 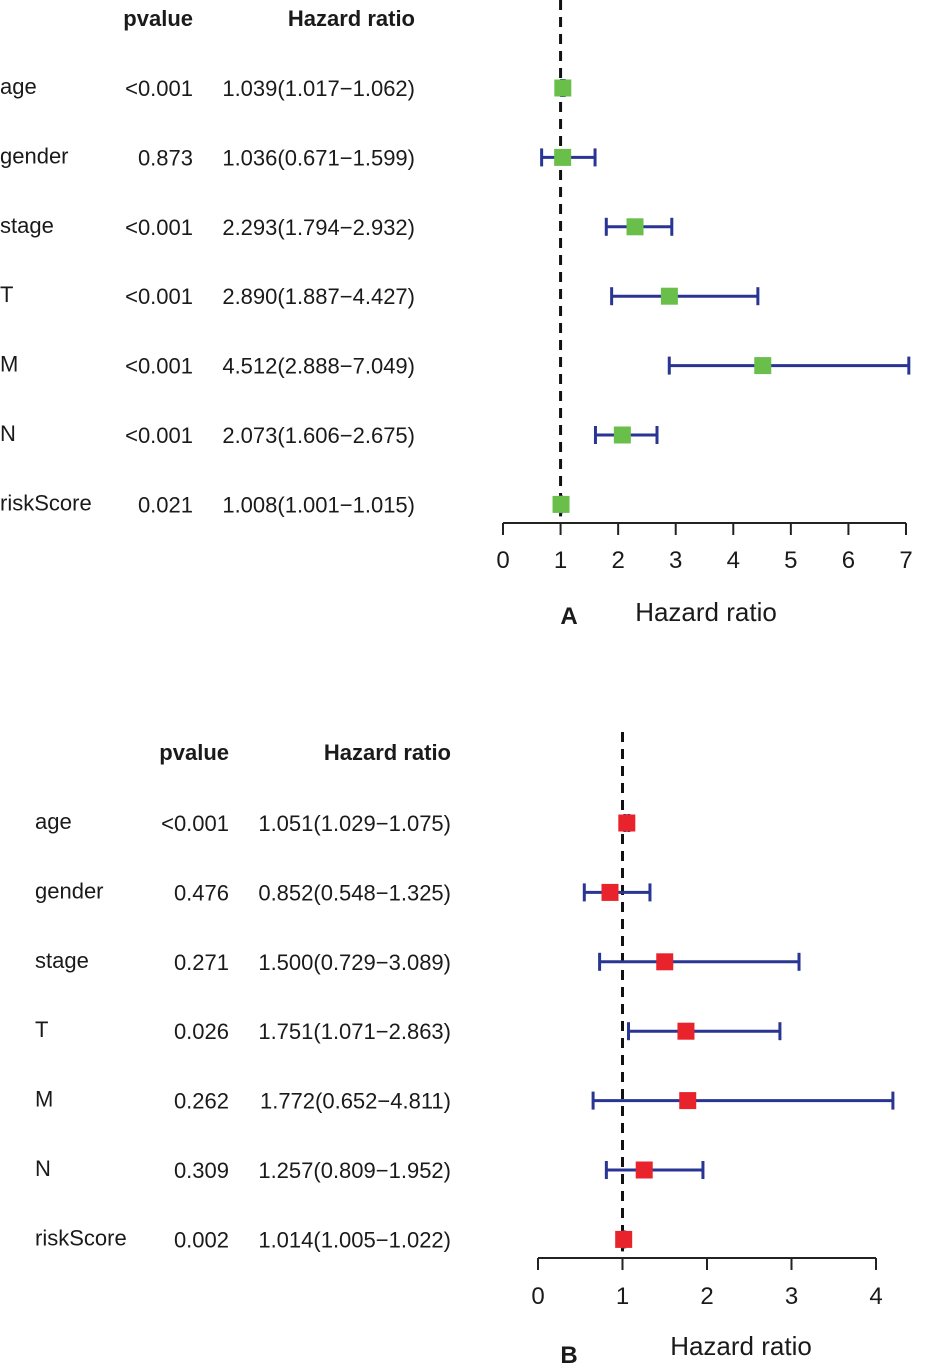 What do you see at coordinates (355, 1101) in the screenshot?
I see `row-hazard-ratio-text: 1.772(0.652−4.811)` at bounding box center [355, 1101].